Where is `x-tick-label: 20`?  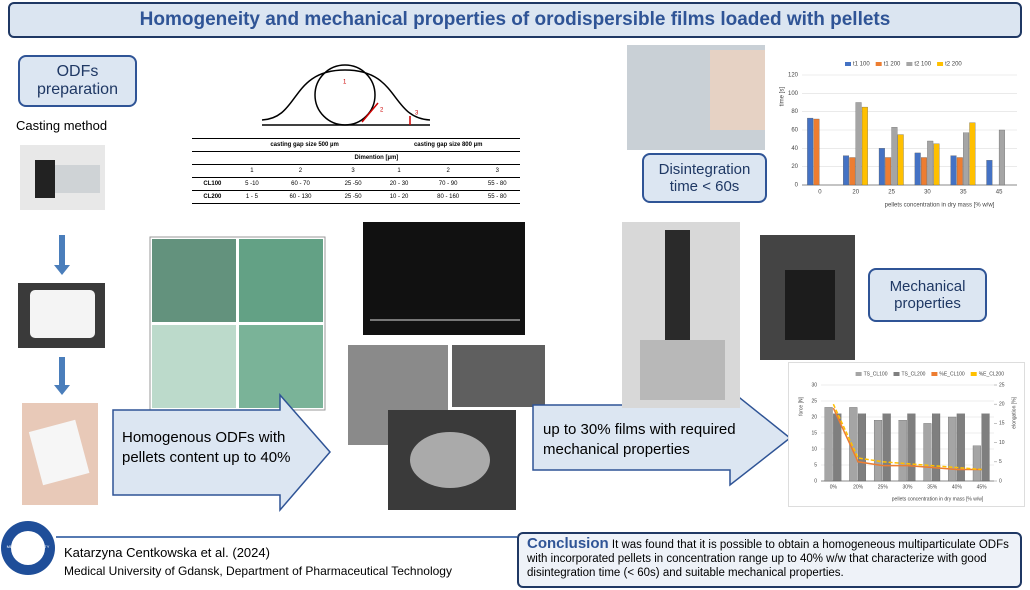
x-tick-label: 20 is located at coordinates (855, 193).